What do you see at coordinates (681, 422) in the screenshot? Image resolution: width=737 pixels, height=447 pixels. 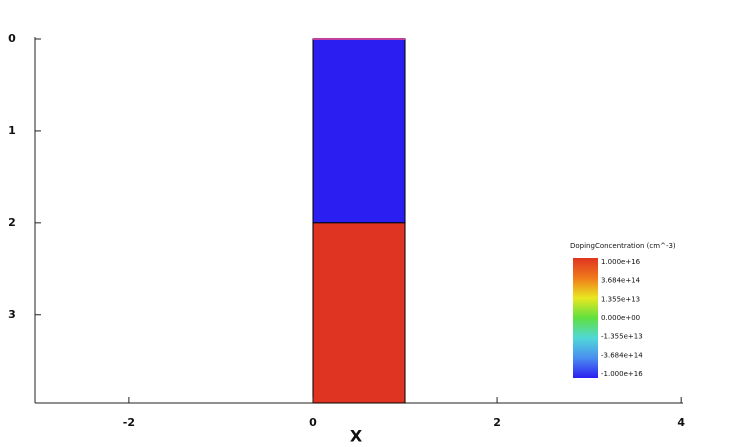 I see `x-tick-label: 4` at bounding box center [681, 422].